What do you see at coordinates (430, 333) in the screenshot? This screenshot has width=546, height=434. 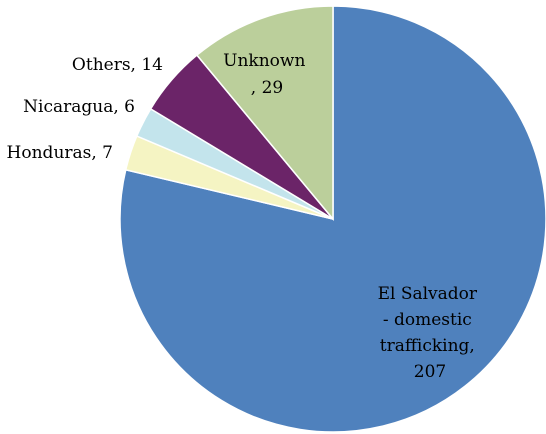 I see `label-el-salvador: El Salvador - domestic trafficking, 207` at bounding box center [430, 333].